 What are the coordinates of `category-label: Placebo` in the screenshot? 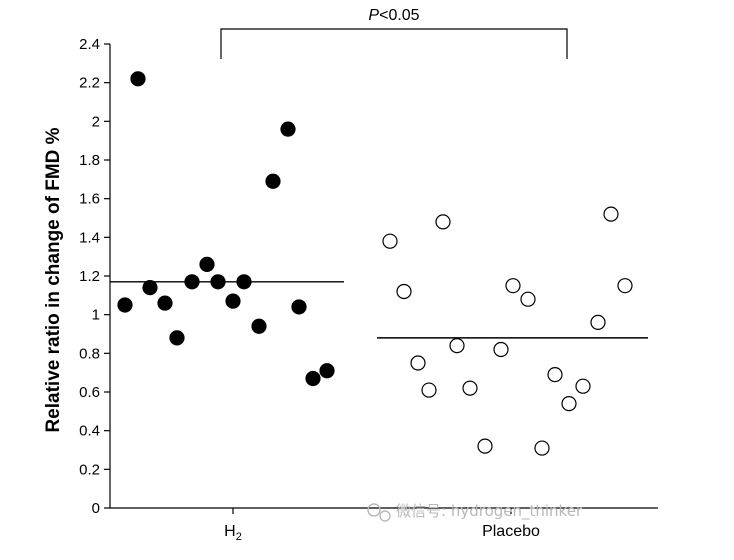 It's located at (511, 531).